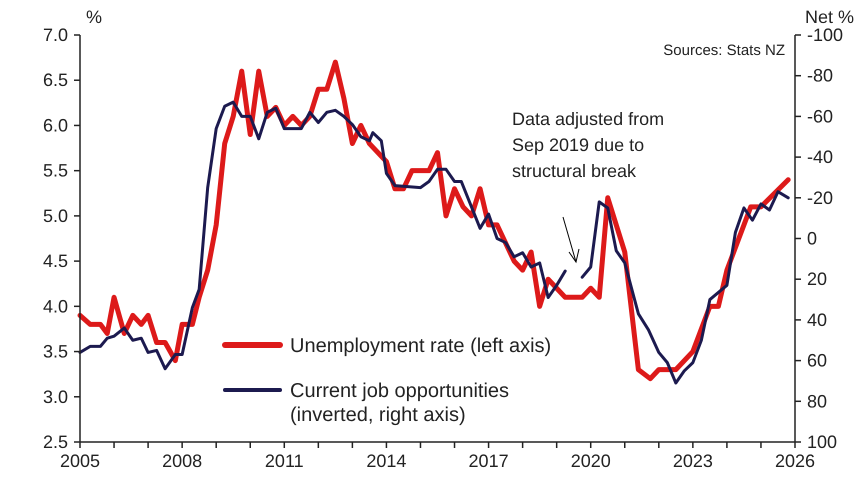 The image size is (864, 480). I want to click on x-tick-label: 2014, so click(386, 461).